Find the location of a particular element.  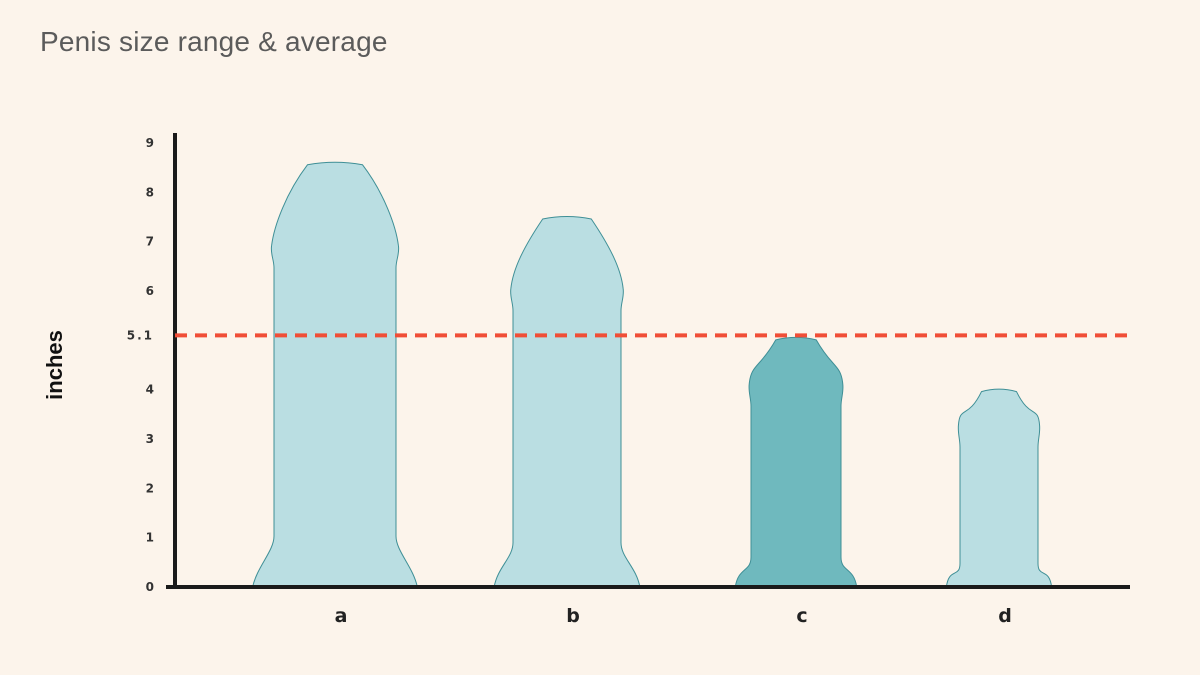

y-axis-title: inches is located at coordinates (54, 365).